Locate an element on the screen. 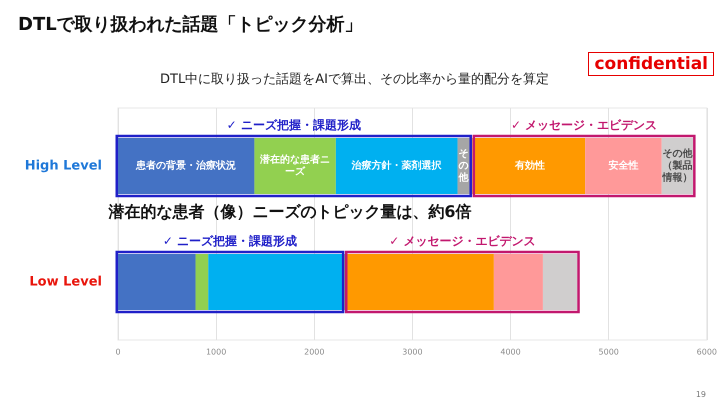 The image size is (720, 405). x-tick-label: 0 is located at coordinates (118, 352).